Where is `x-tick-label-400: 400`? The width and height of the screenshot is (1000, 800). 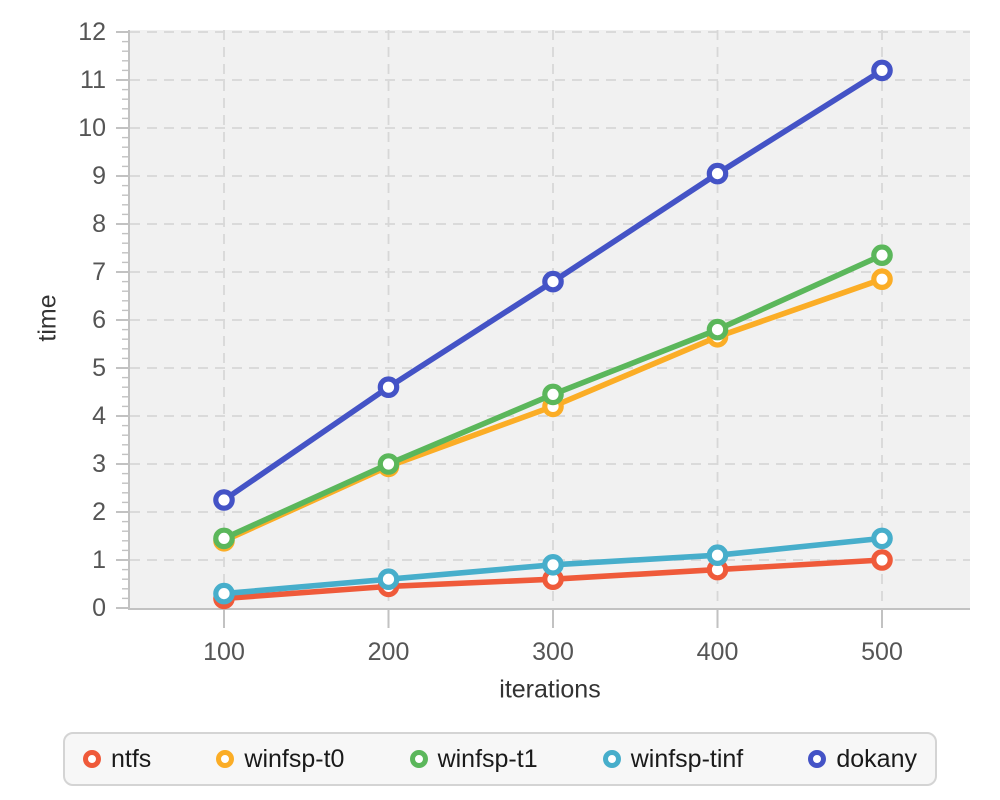
x-tick-label-400: 400 is located at coordinates (718, 652).